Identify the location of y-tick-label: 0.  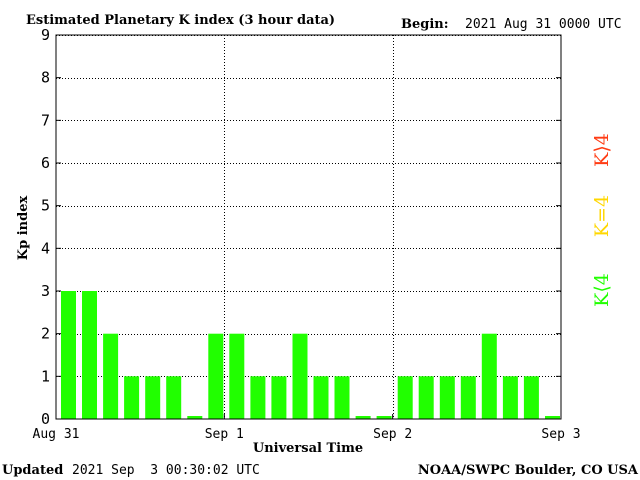
(45, 419).